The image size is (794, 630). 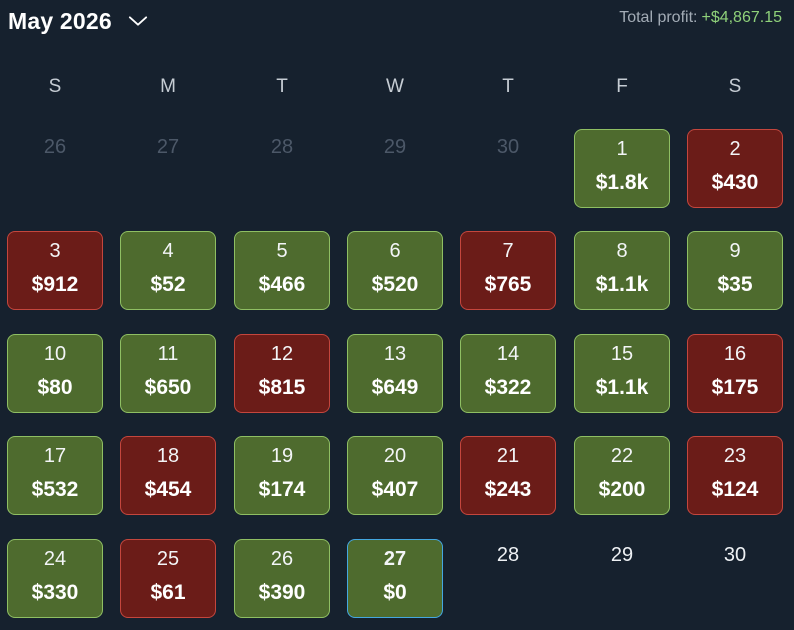 I want to click on day-profit-amount: $174, so click(x=282, y=489).